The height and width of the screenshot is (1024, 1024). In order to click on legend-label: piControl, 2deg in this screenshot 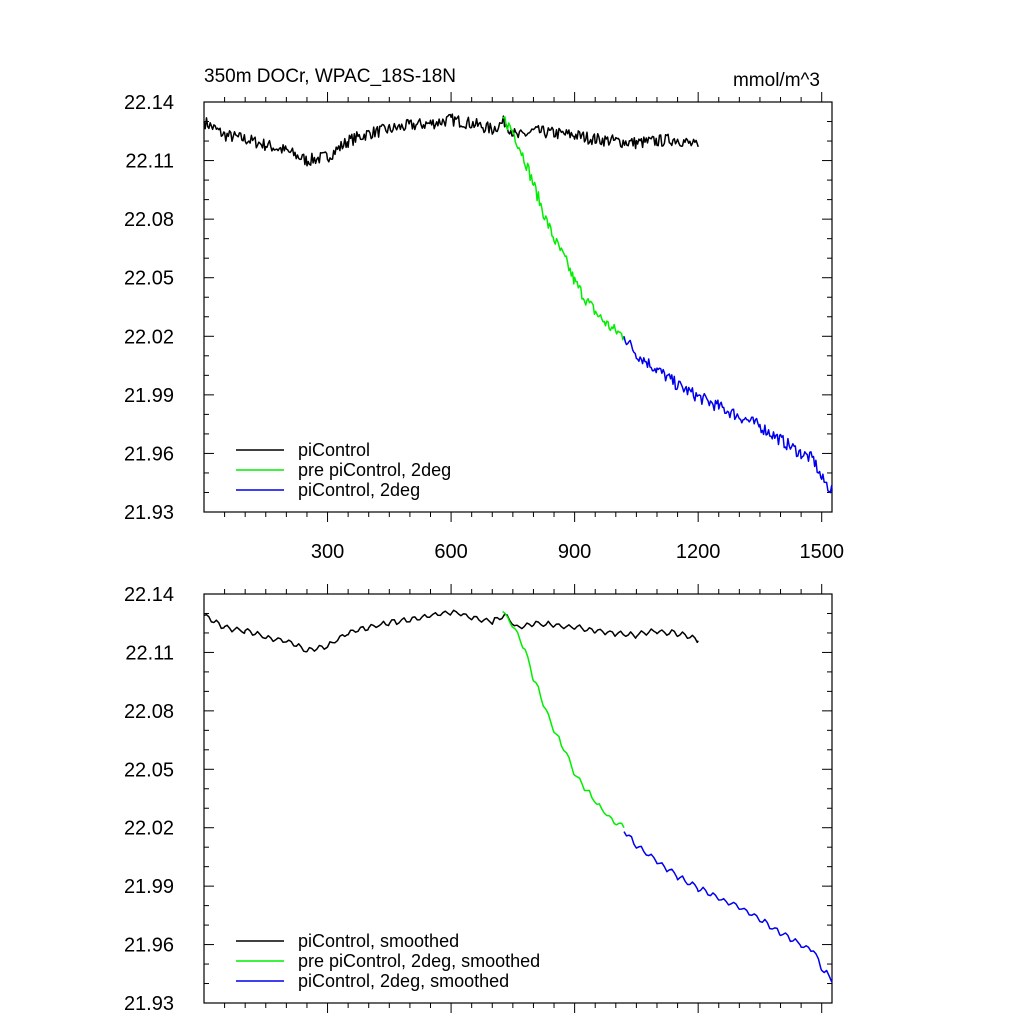, I will do `click(359, 490)`.